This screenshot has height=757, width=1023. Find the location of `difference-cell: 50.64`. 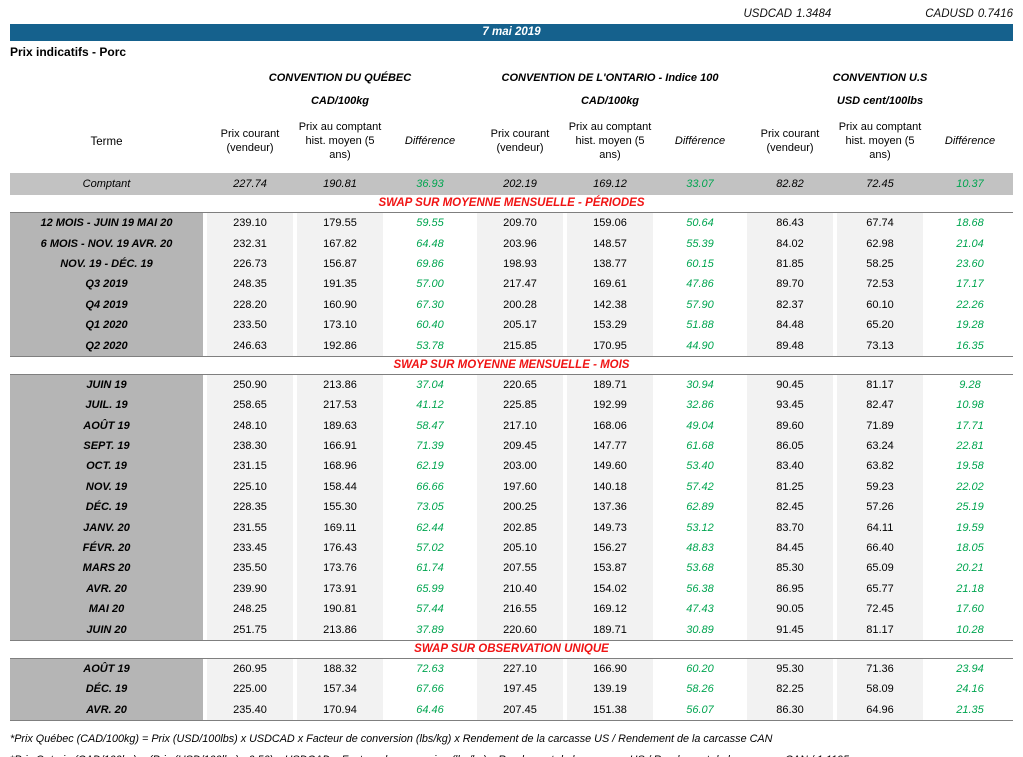

difference-cell: 50.64 is located at coordinates (700, 223).